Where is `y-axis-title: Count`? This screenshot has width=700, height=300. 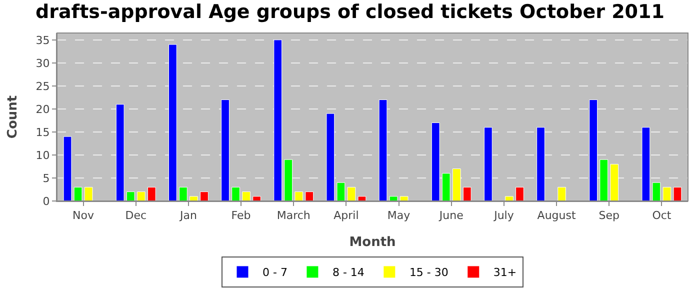
y-axis-title: Count is located at coordinates (13, 117).